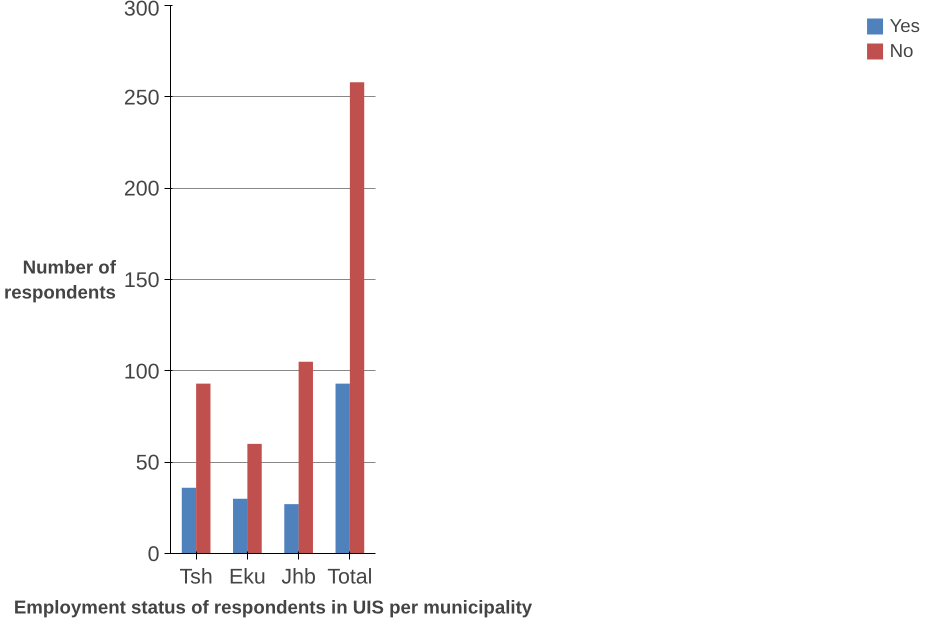 The width and height of the screenshot is (940, 633). What do you see at coordinates (148, 462) in the screenshot?
I see `y-tick-label: 50` at bounding box center [148, 462].